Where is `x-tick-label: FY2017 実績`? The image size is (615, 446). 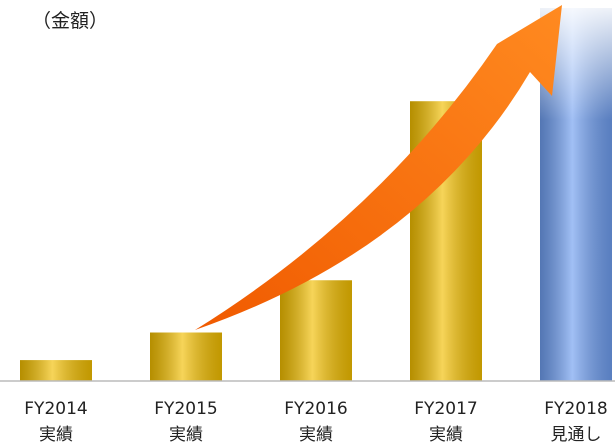 x-tick-label: FY2017 実績 is located at coordinates (446, 422).